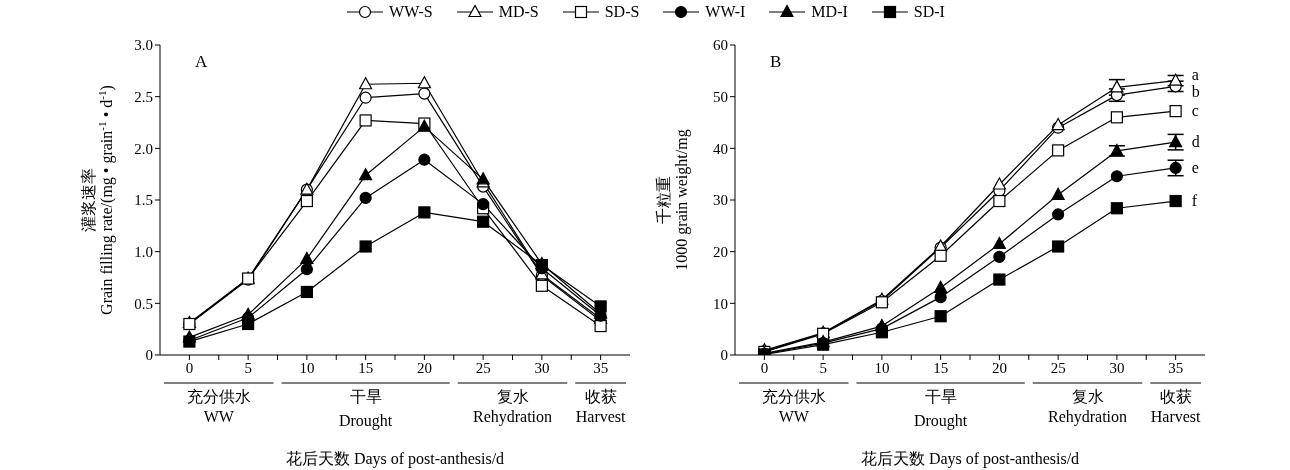  Describe the element at coordinates (929, 12) in the screenshot. I see `legend-label: SD-I` at that location.